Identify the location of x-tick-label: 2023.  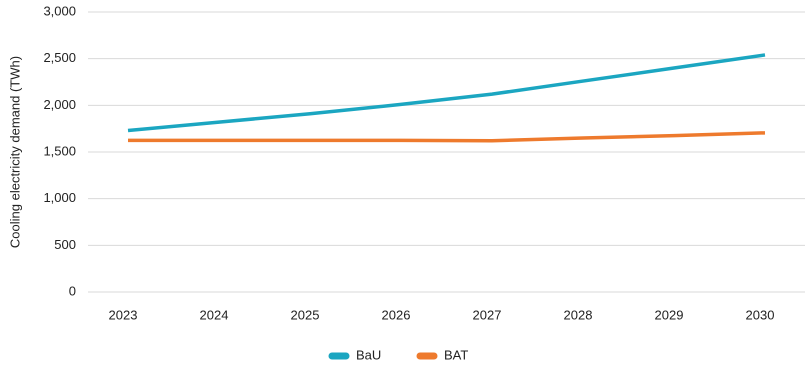
(123, 314).